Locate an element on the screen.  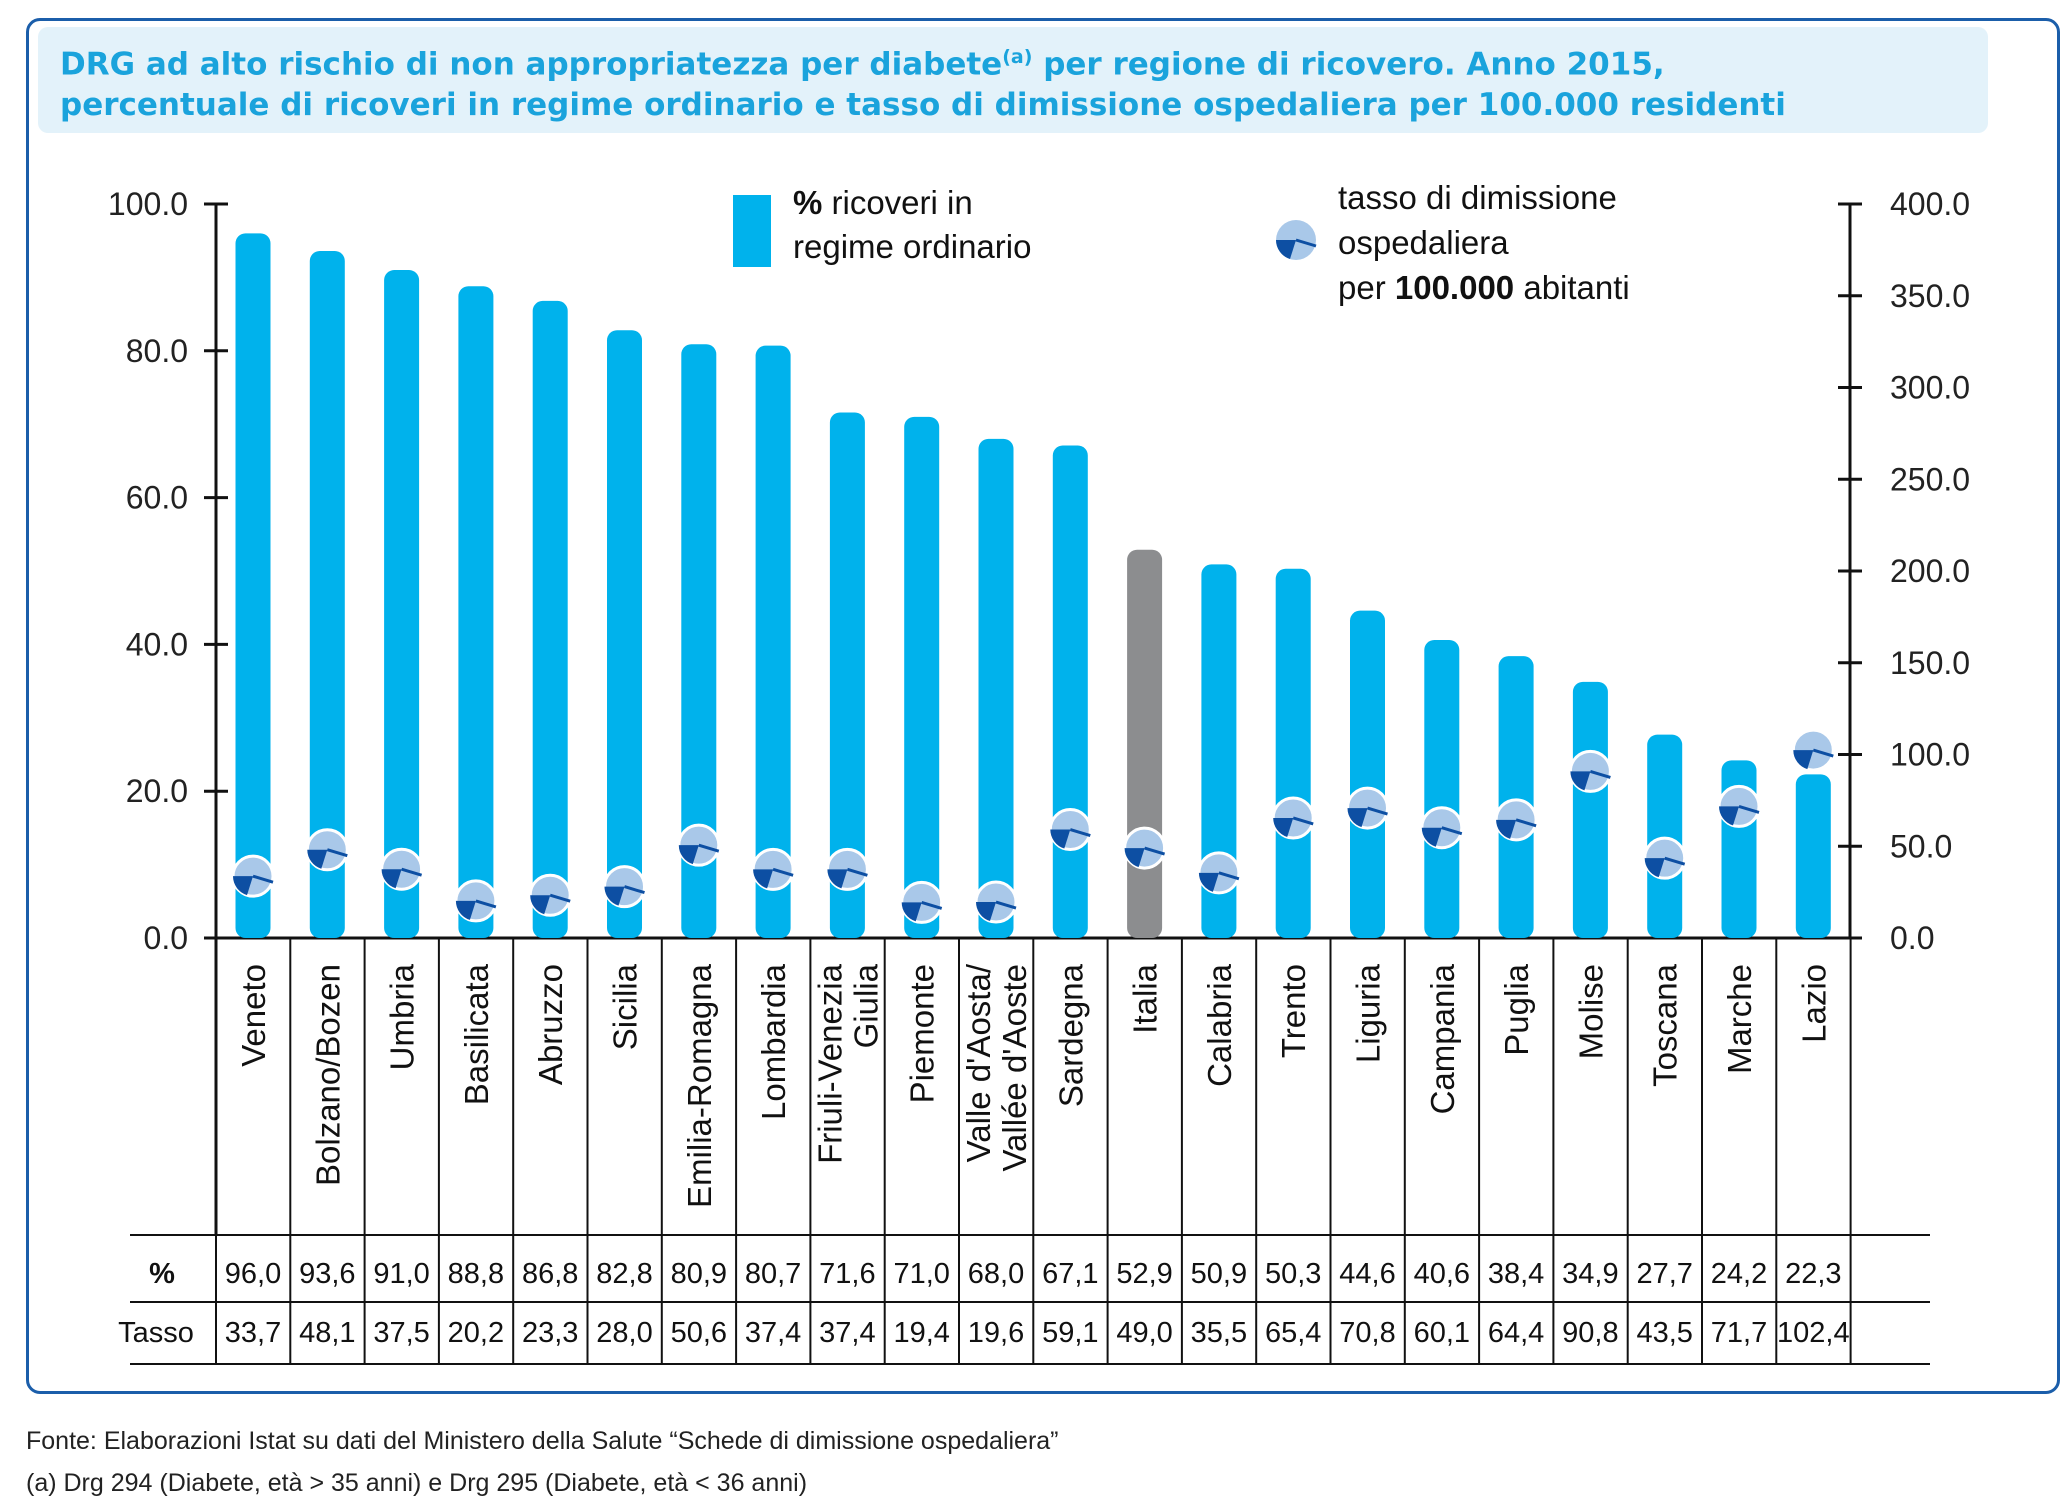
category-label: Trento is located at coordinates (1293, 1011).